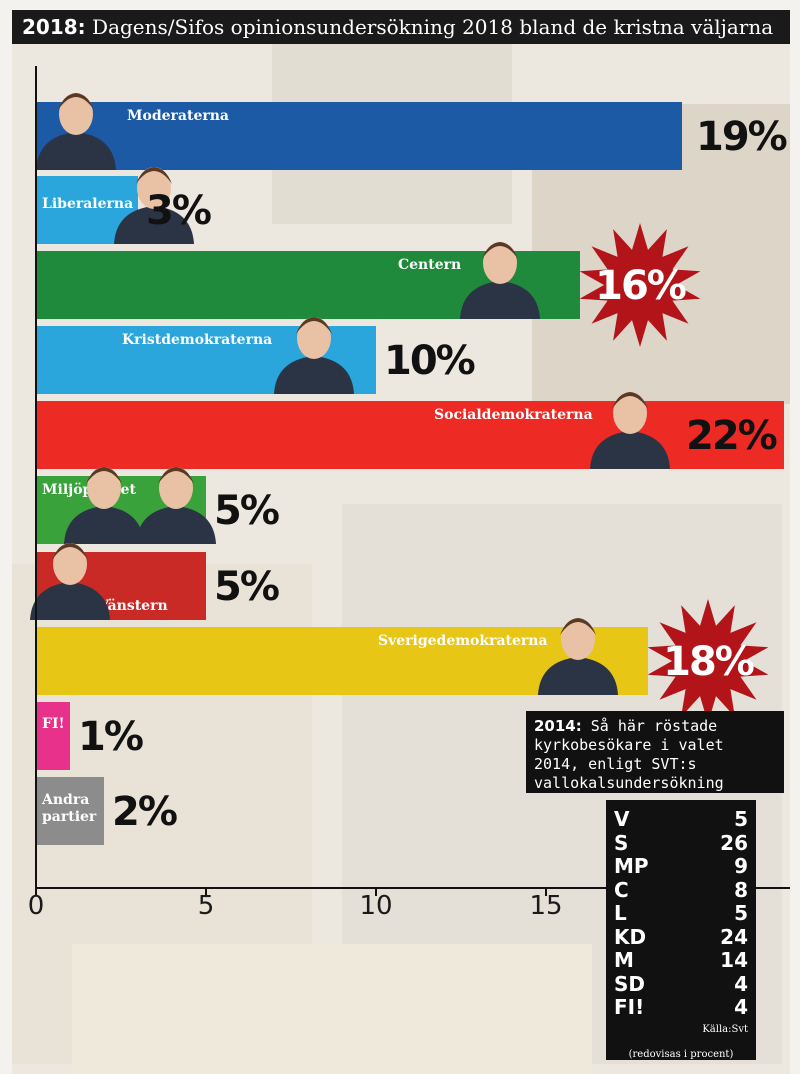  I want to click on results-2014-party: V, so click(622, 819).